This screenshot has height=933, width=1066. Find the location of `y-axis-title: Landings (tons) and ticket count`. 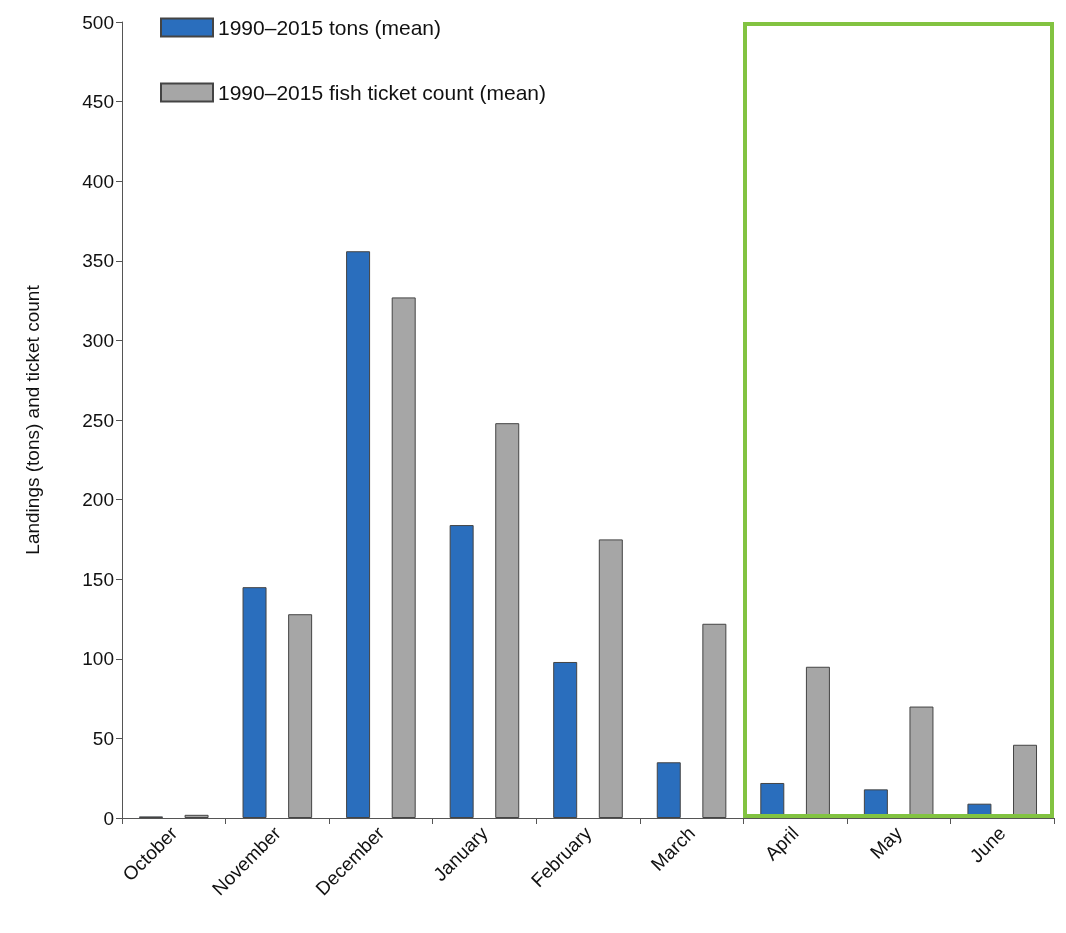

y-axis-title: Landings (tons) and ticket count is located at coordinates (32, 419).